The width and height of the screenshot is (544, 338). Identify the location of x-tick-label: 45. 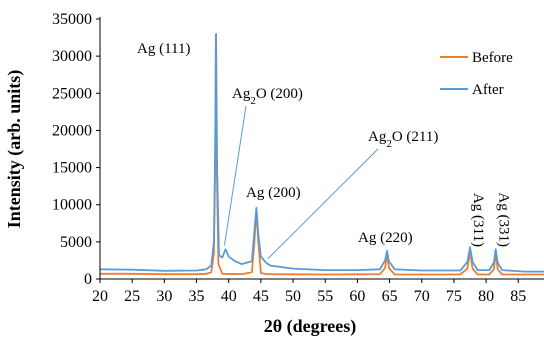
(261, 296).